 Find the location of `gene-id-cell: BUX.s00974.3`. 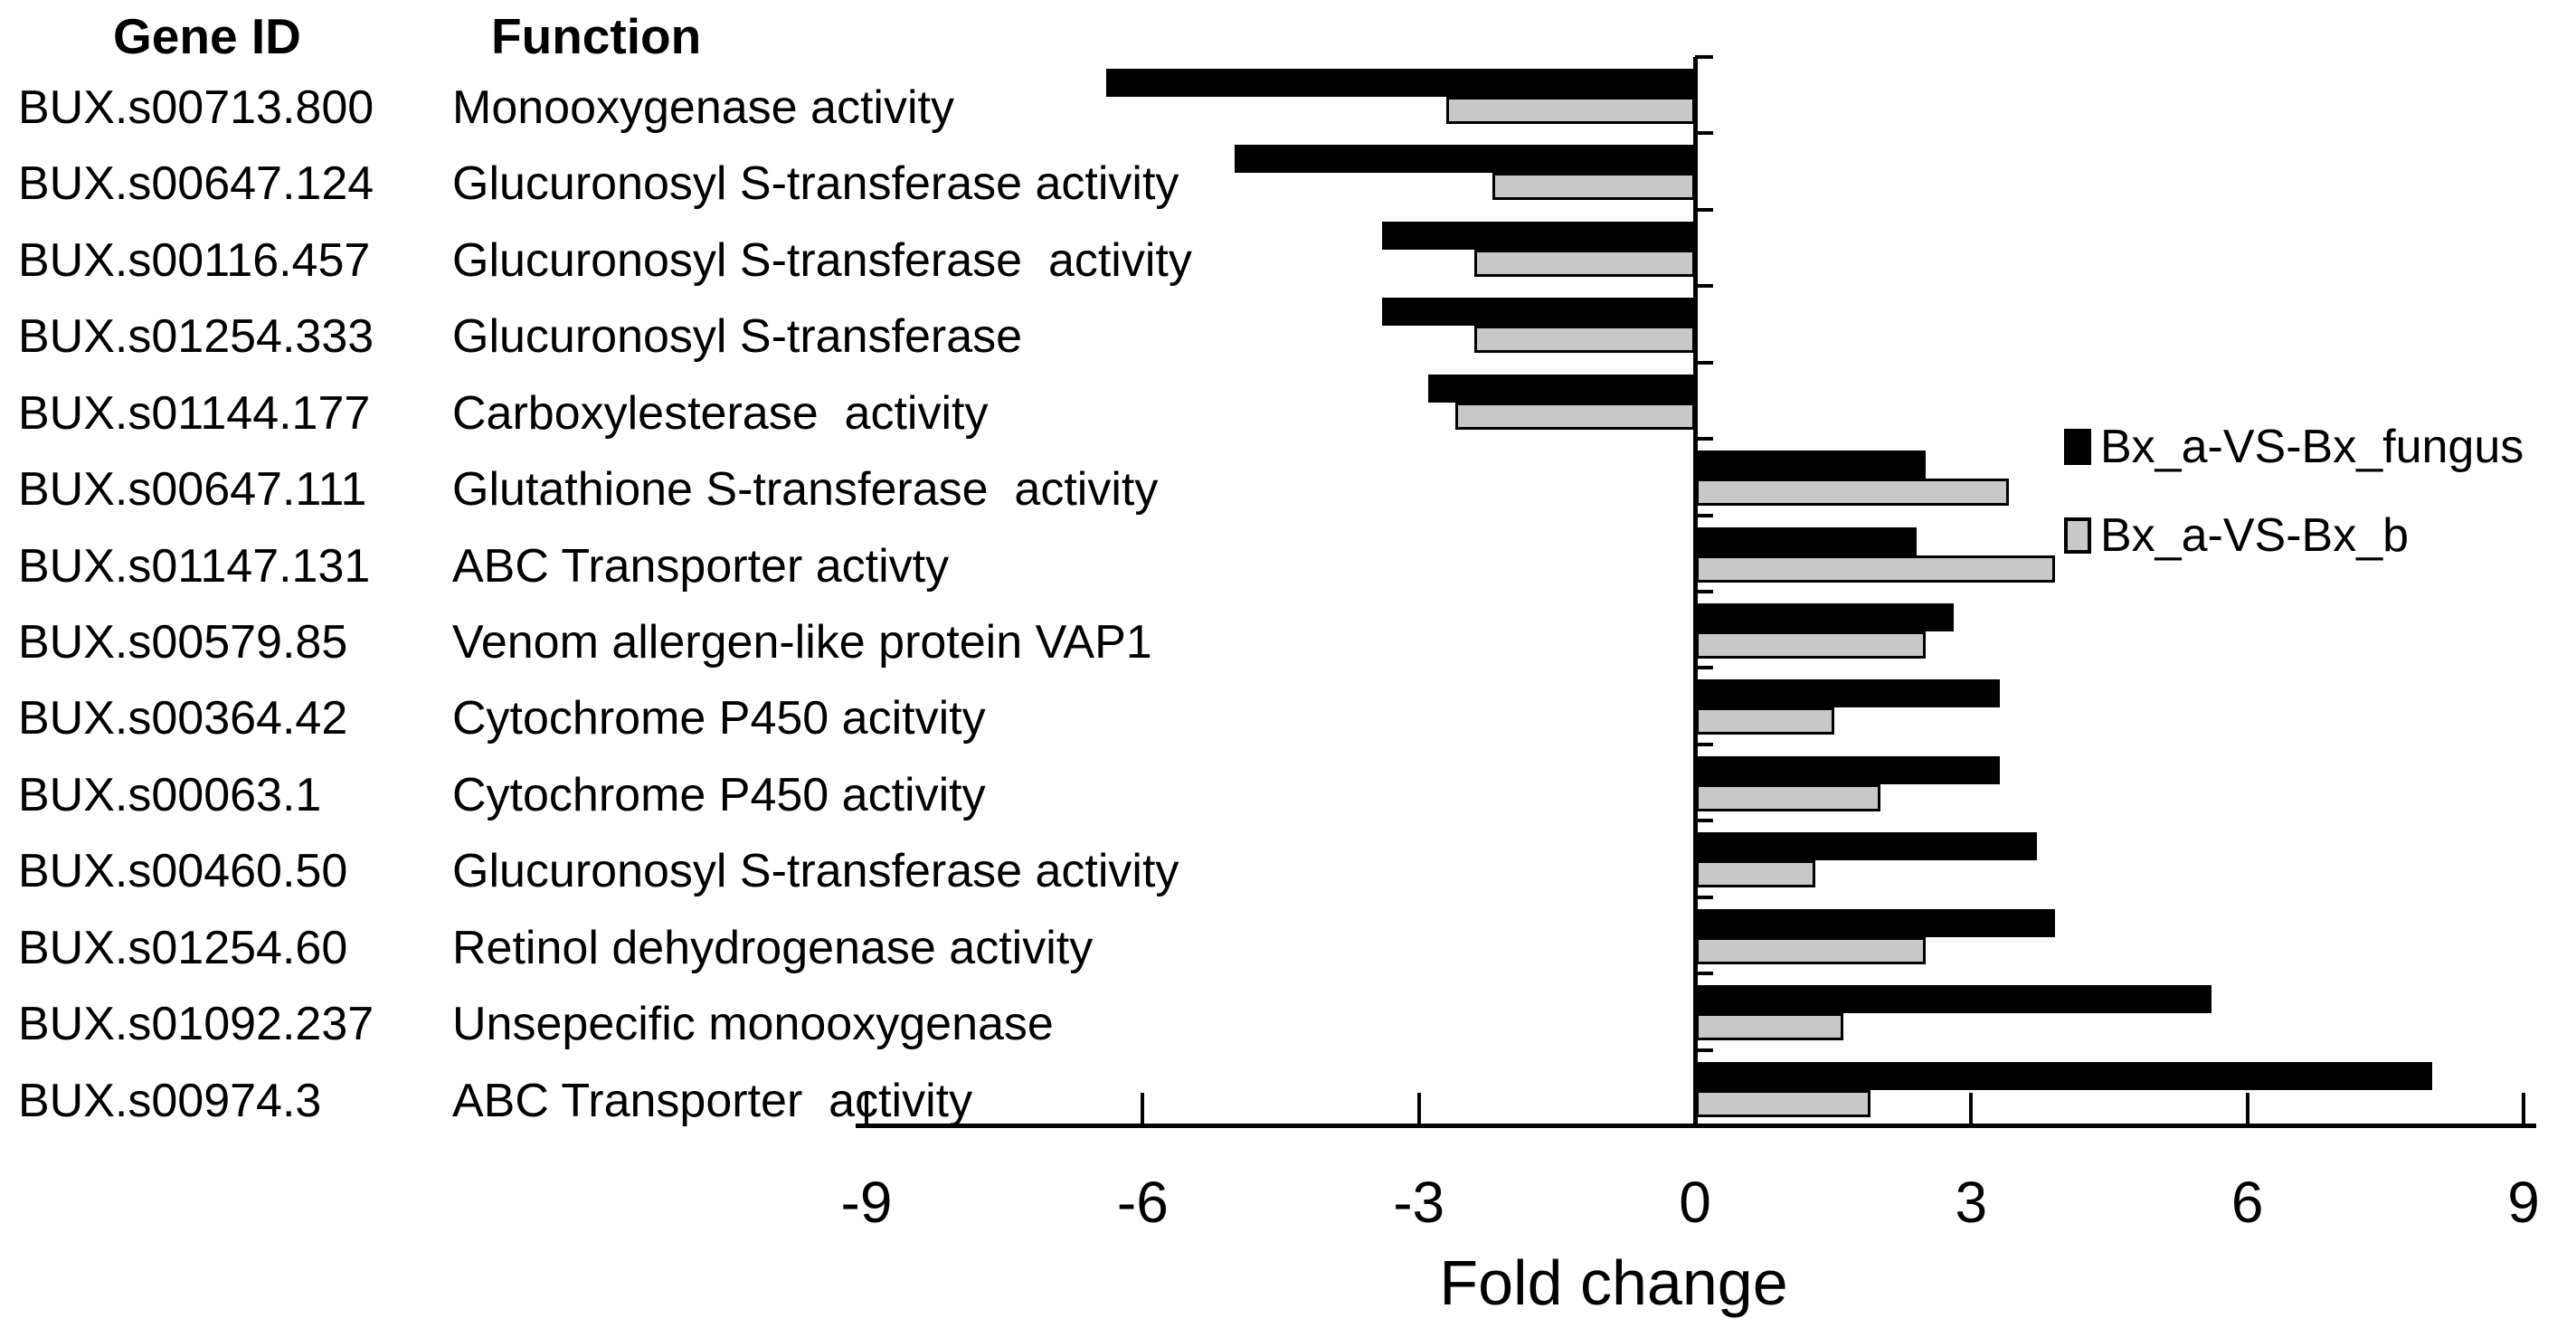

gene-id-cell: BUX.s00974.3 is located at coordinates (170, 1100).